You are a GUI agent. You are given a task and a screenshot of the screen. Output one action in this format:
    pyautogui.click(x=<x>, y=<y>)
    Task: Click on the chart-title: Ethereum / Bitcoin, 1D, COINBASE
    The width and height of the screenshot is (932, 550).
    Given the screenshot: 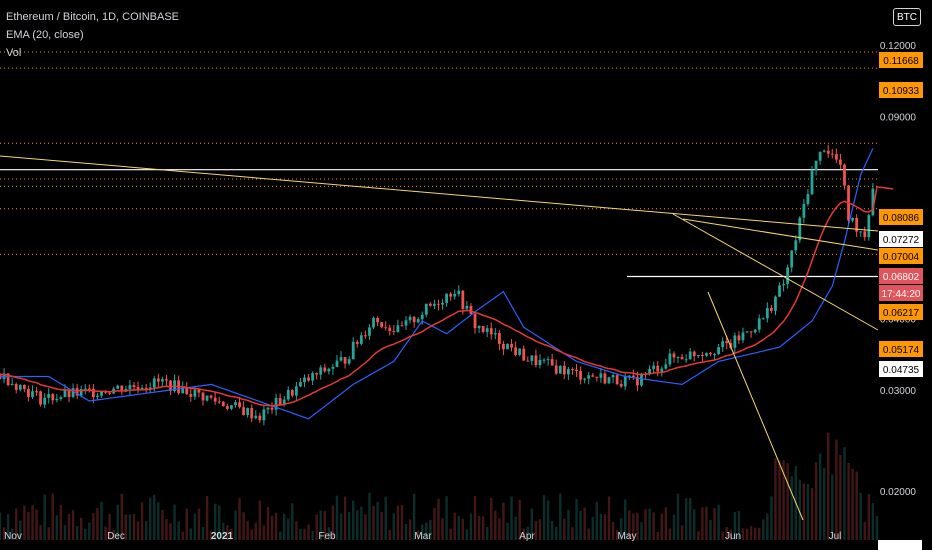 What is the action you would take?
    pyautogui.click(x=93, y=17)
    